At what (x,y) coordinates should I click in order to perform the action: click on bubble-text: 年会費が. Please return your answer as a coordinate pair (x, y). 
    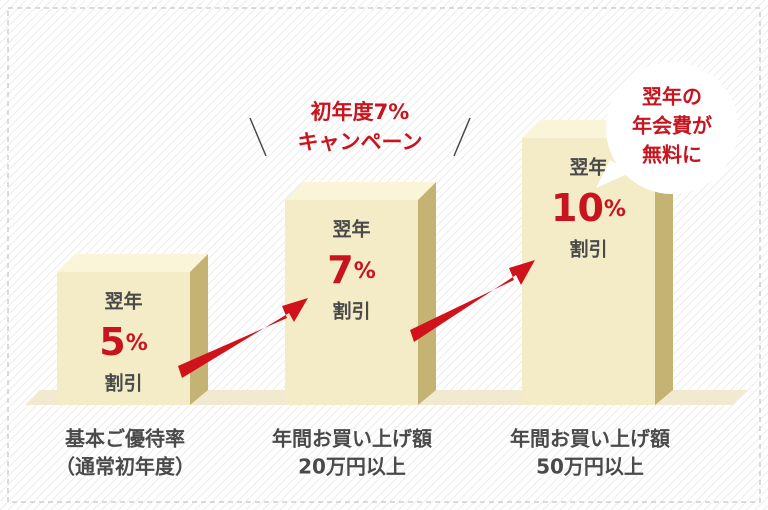
    Looking at the image, I should click on (672, 126).